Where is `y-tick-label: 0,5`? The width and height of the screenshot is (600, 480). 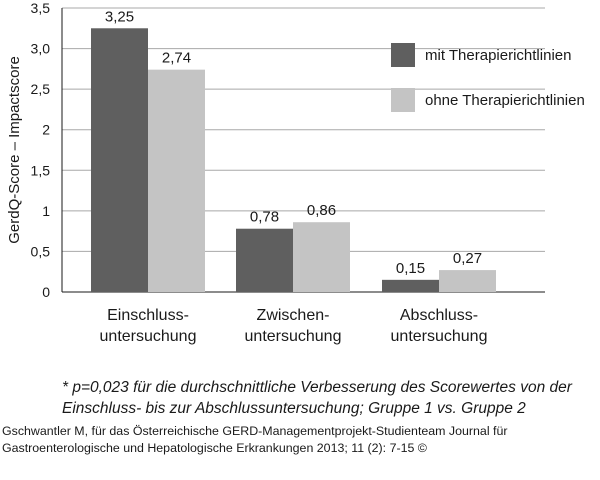 y-tick-label: 0,5 is located at coordinates (41, 251).